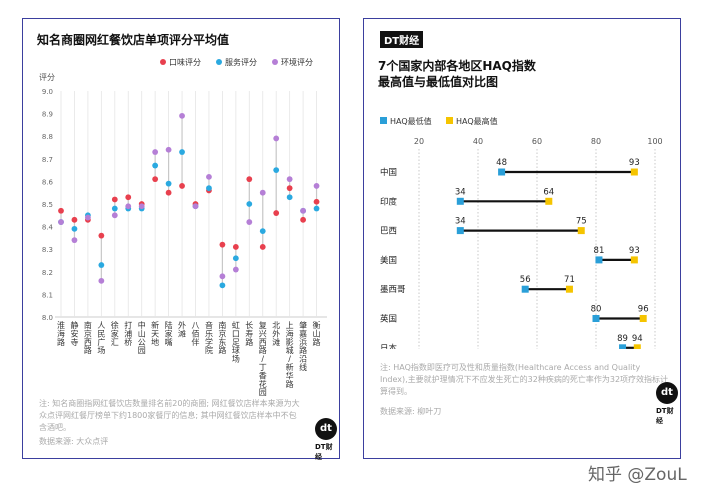 The image size is (720, 499). I want to click on y-tick-label: 9.0, so click(47, 92).